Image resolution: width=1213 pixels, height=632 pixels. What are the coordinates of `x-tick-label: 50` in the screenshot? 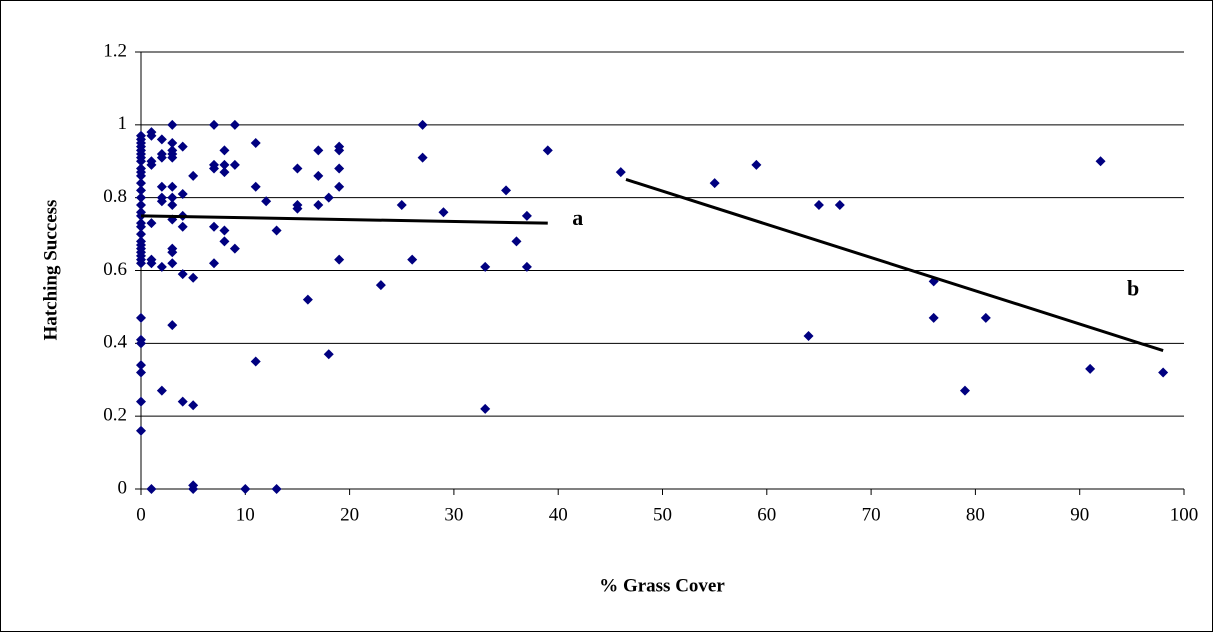 It's located at (662, 514).